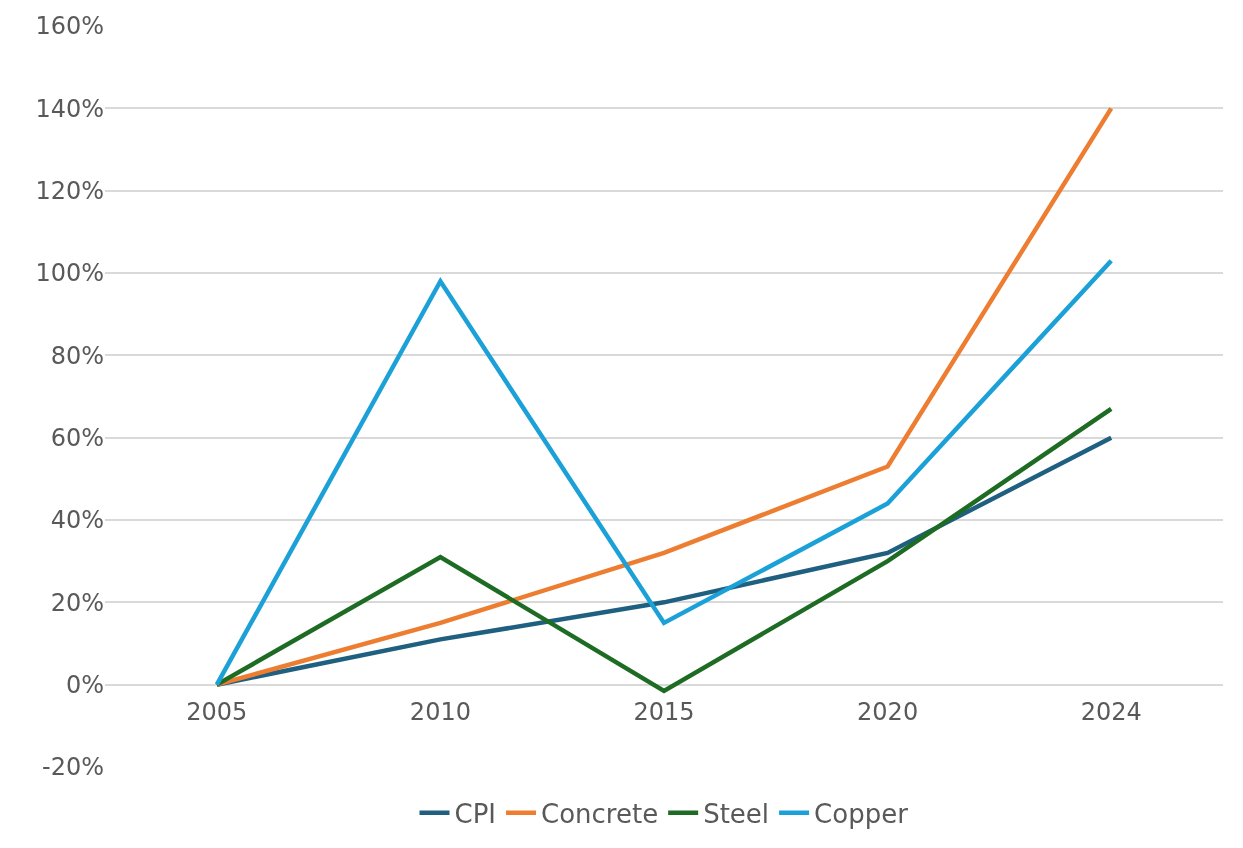 This screenshot has width=1243, height=848. I want to click on y-tick-label: 160%, so click(69, 26).